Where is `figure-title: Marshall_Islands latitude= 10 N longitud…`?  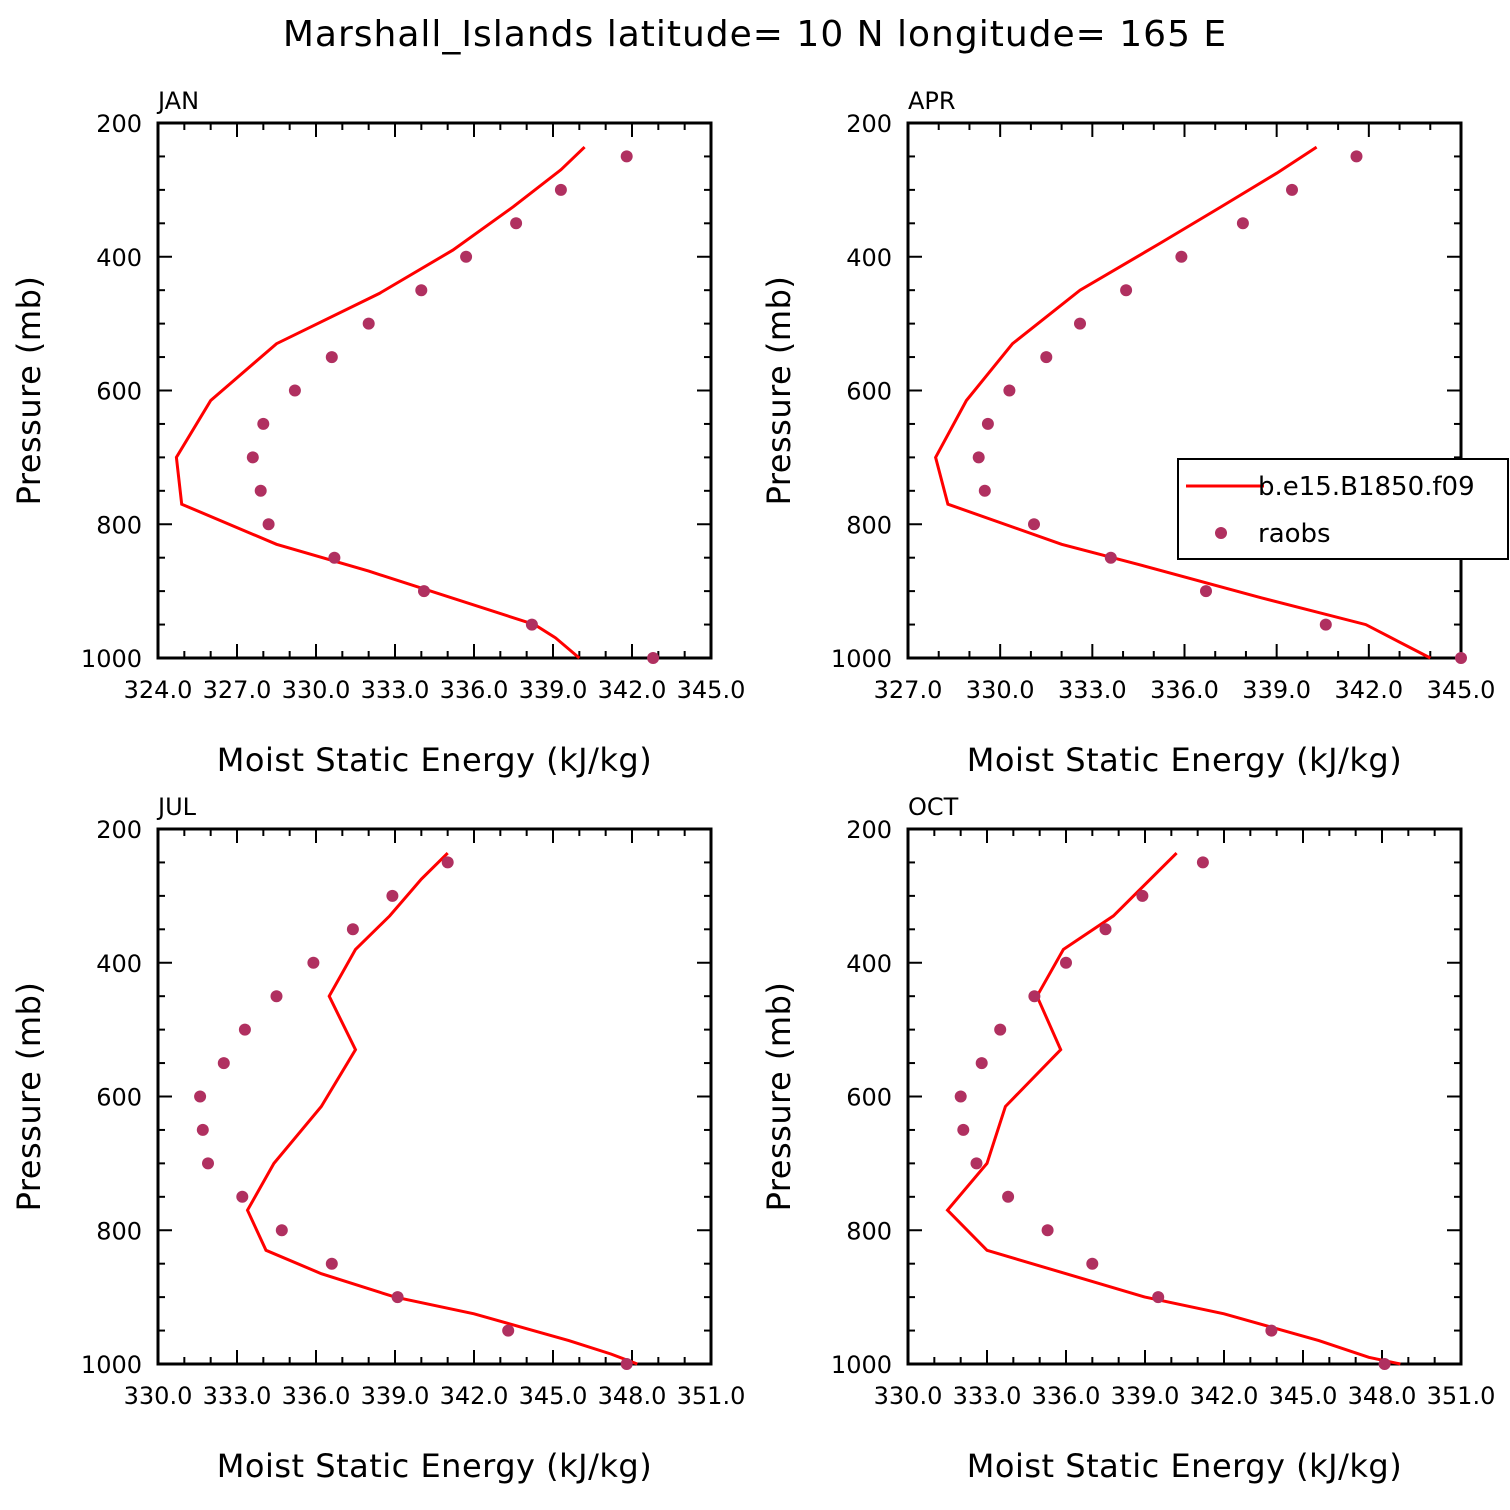 figure-title: Marshall_Islands latitude= 10 N longitud… is located at coordinates (755, 34).